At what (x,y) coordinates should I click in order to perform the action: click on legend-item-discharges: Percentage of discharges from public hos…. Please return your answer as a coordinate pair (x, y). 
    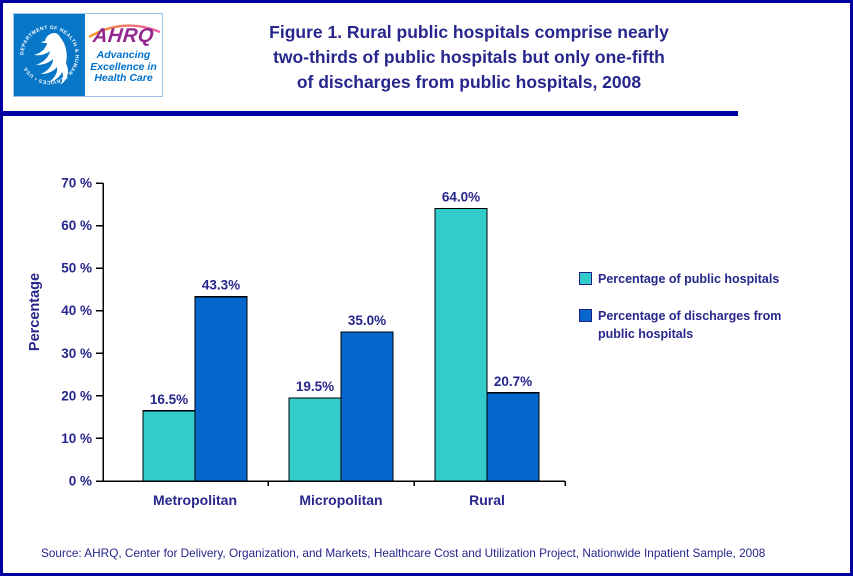
    Looking at the image, I should click on (704, 325).